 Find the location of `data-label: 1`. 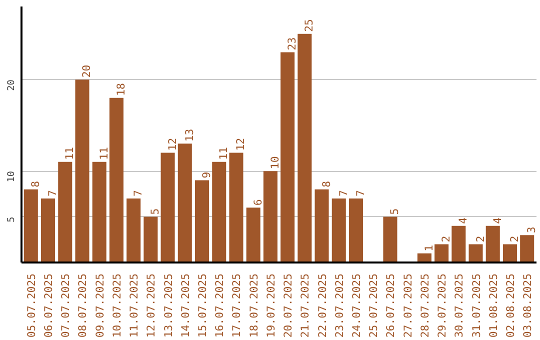

data-label: 1 is located at coordinates (429, 248).